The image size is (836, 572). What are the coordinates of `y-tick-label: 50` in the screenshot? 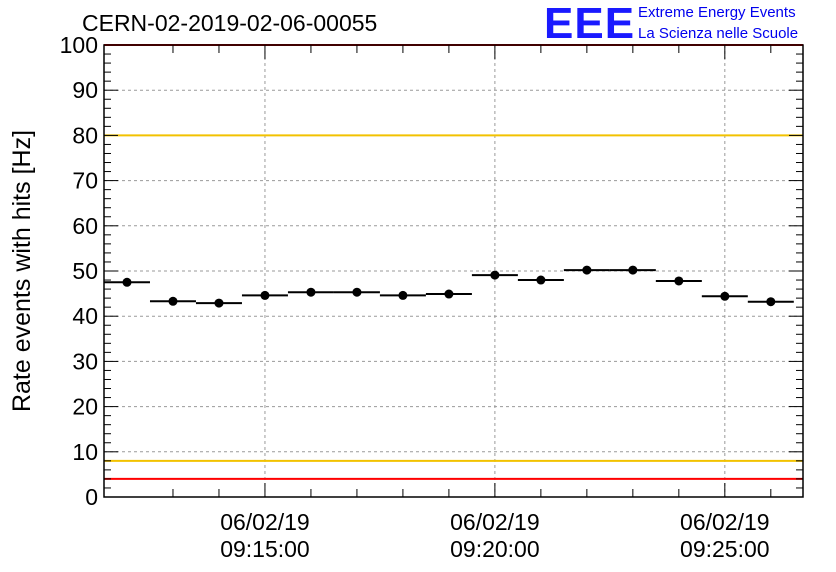 It's located at (85, 271).